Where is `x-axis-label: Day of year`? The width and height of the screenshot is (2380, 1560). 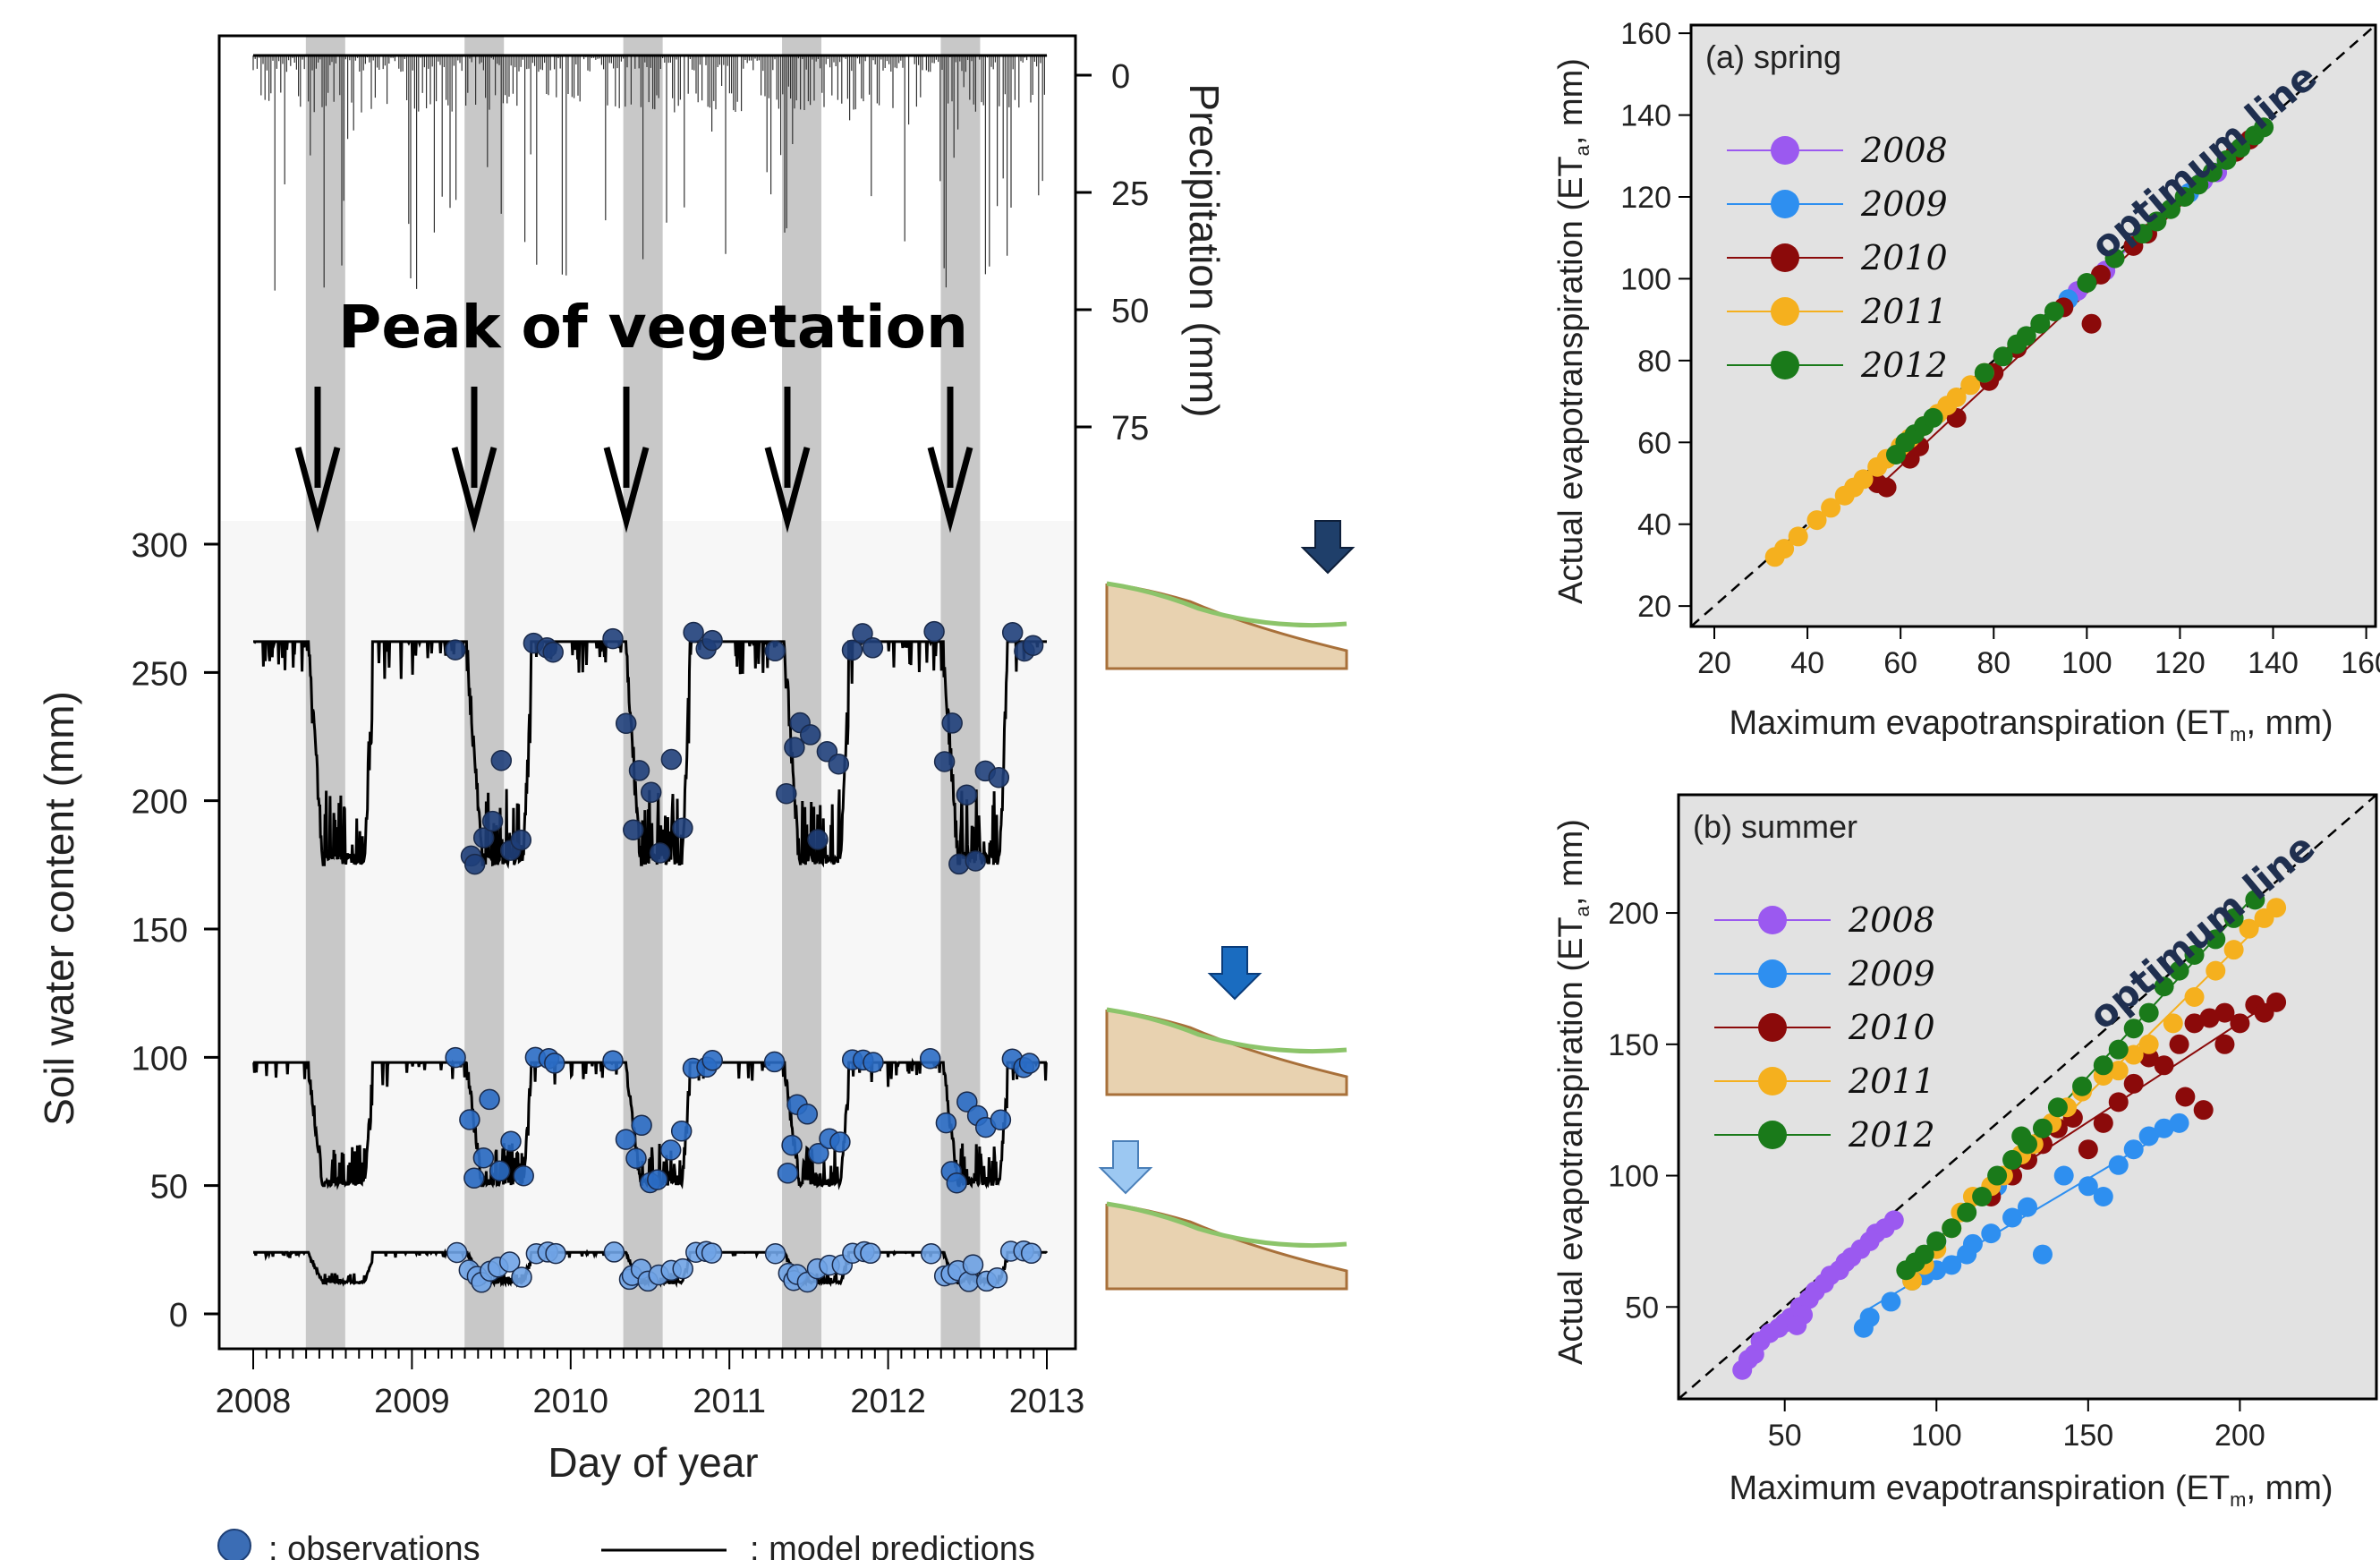
x-axis-label: Day of year is located at coordinates (653, 1462).